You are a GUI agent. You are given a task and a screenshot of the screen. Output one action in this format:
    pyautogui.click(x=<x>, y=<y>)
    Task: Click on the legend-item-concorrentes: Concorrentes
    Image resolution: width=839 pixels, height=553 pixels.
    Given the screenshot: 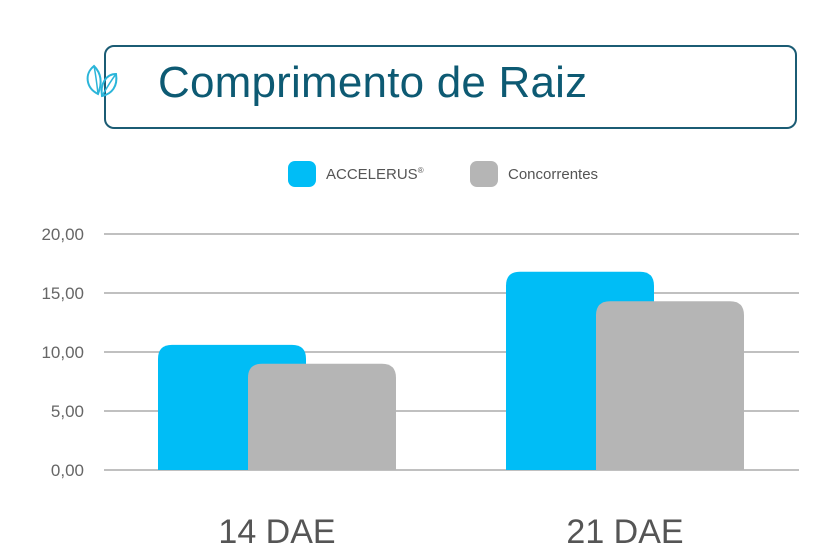 What is the action you would take?
    pyautogui.click(x=534, y=174)
    